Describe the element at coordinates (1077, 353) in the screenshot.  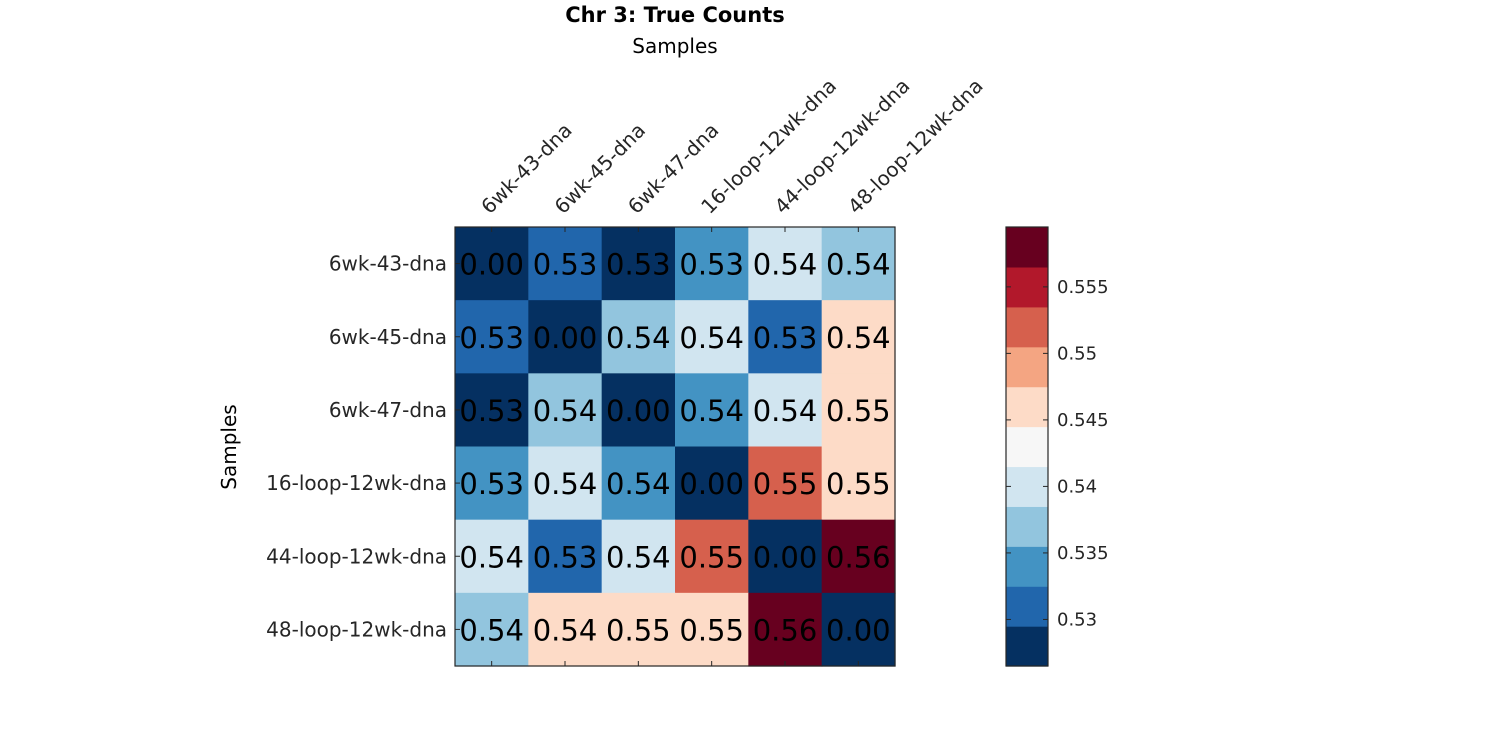
I see `colorbar-tick-label: 0.55` at that location.